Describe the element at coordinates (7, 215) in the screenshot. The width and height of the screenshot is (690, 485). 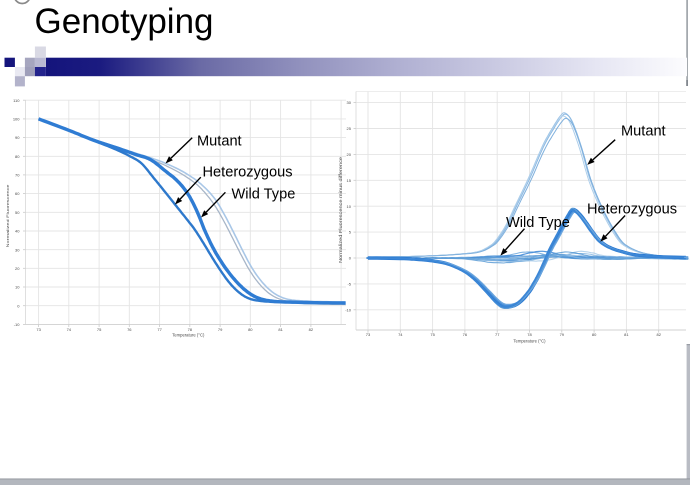
I see `svg-text: Normalized Fluorescence` at that location.